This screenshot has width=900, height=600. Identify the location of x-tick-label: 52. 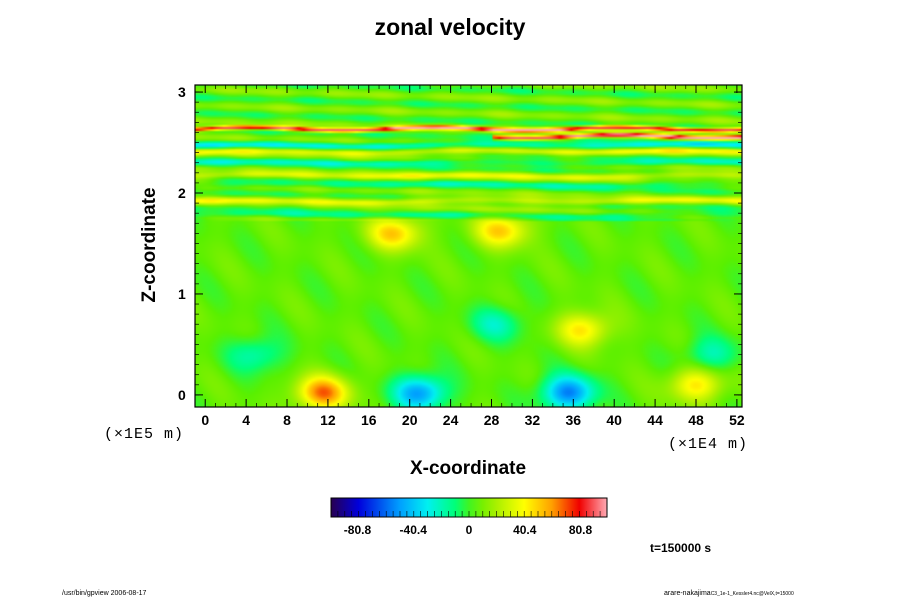
(737, 420).